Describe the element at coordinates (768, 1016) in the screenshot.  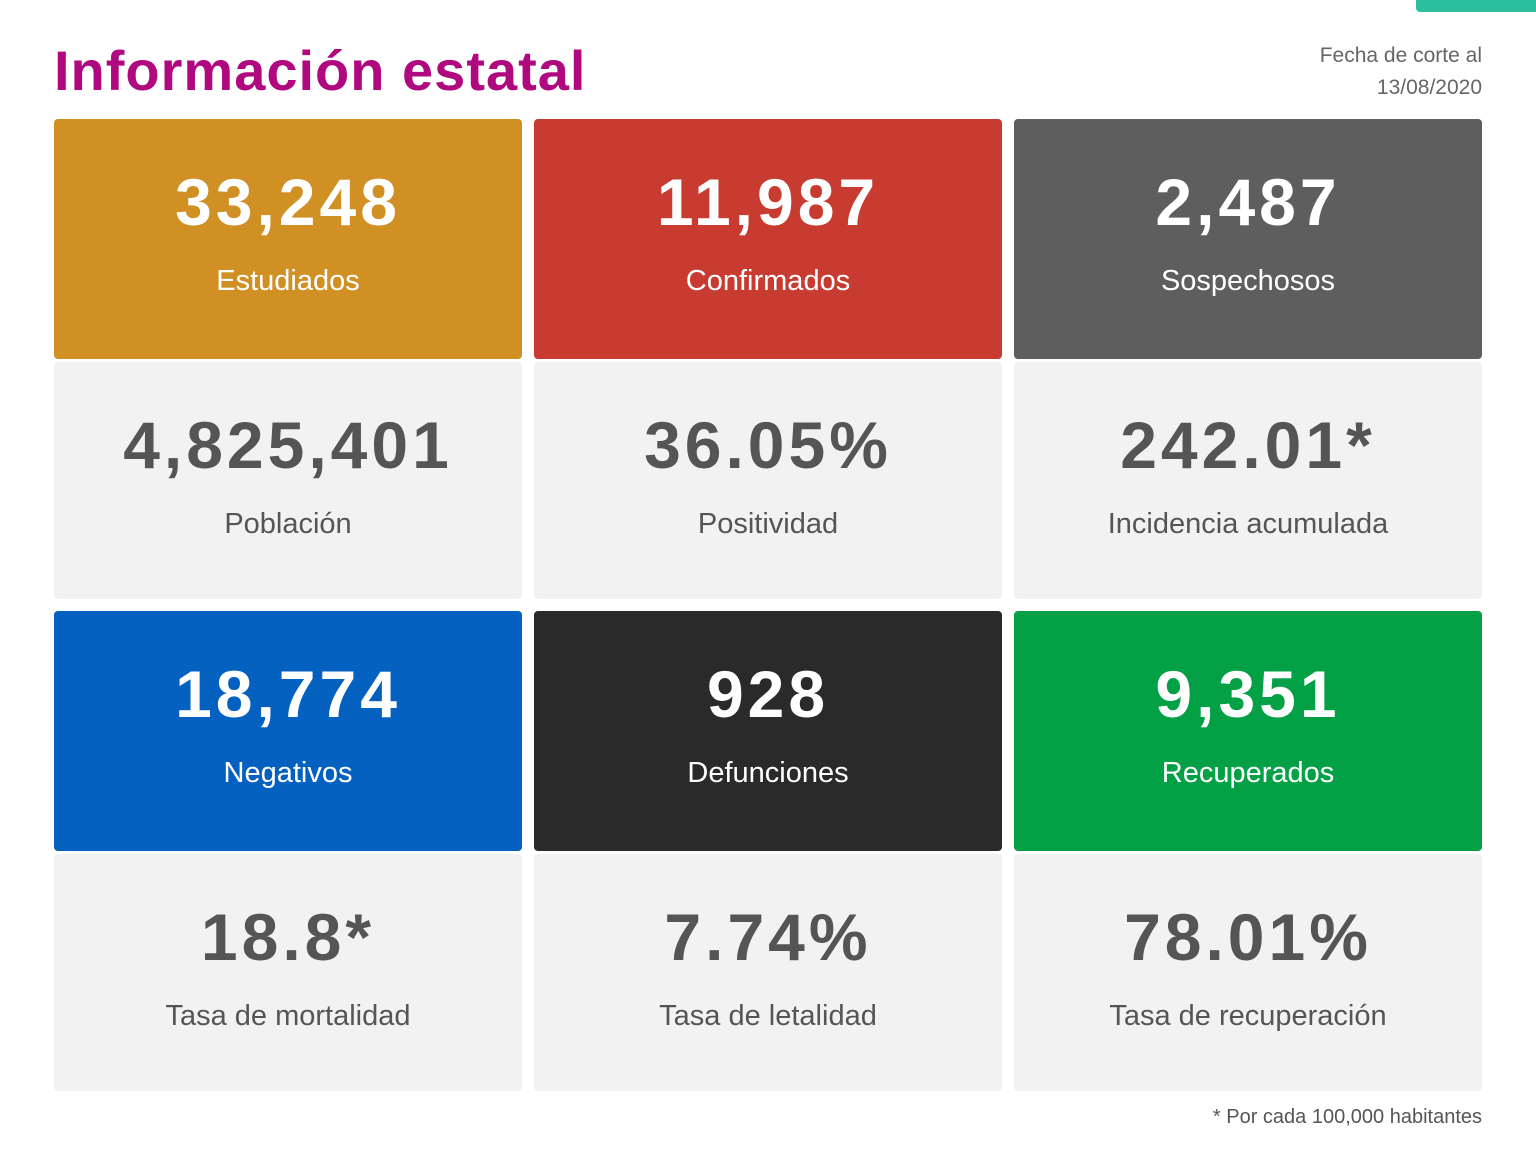
I see `detail-label: Tasa de letalidad` at that location.